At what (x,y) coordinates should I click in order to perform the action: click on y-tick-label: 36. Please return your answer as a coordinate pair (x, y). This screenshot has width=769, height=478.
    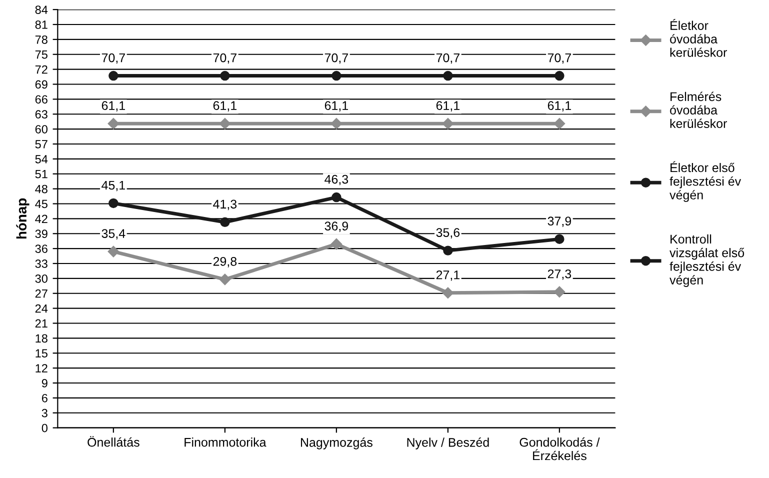
    Looking at the image, I should click on (41, 248).